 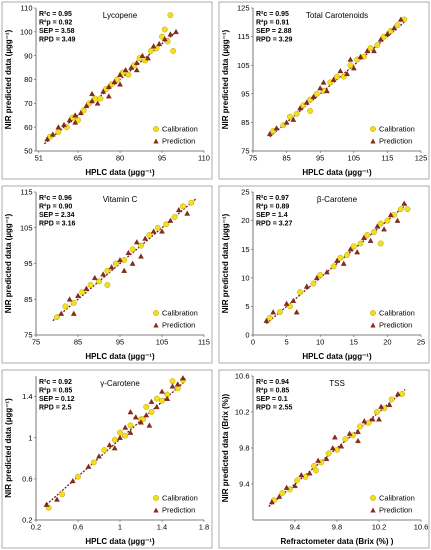 I want to click on stat-r2p: R²p = 0.85, so click(x=272, y=391).